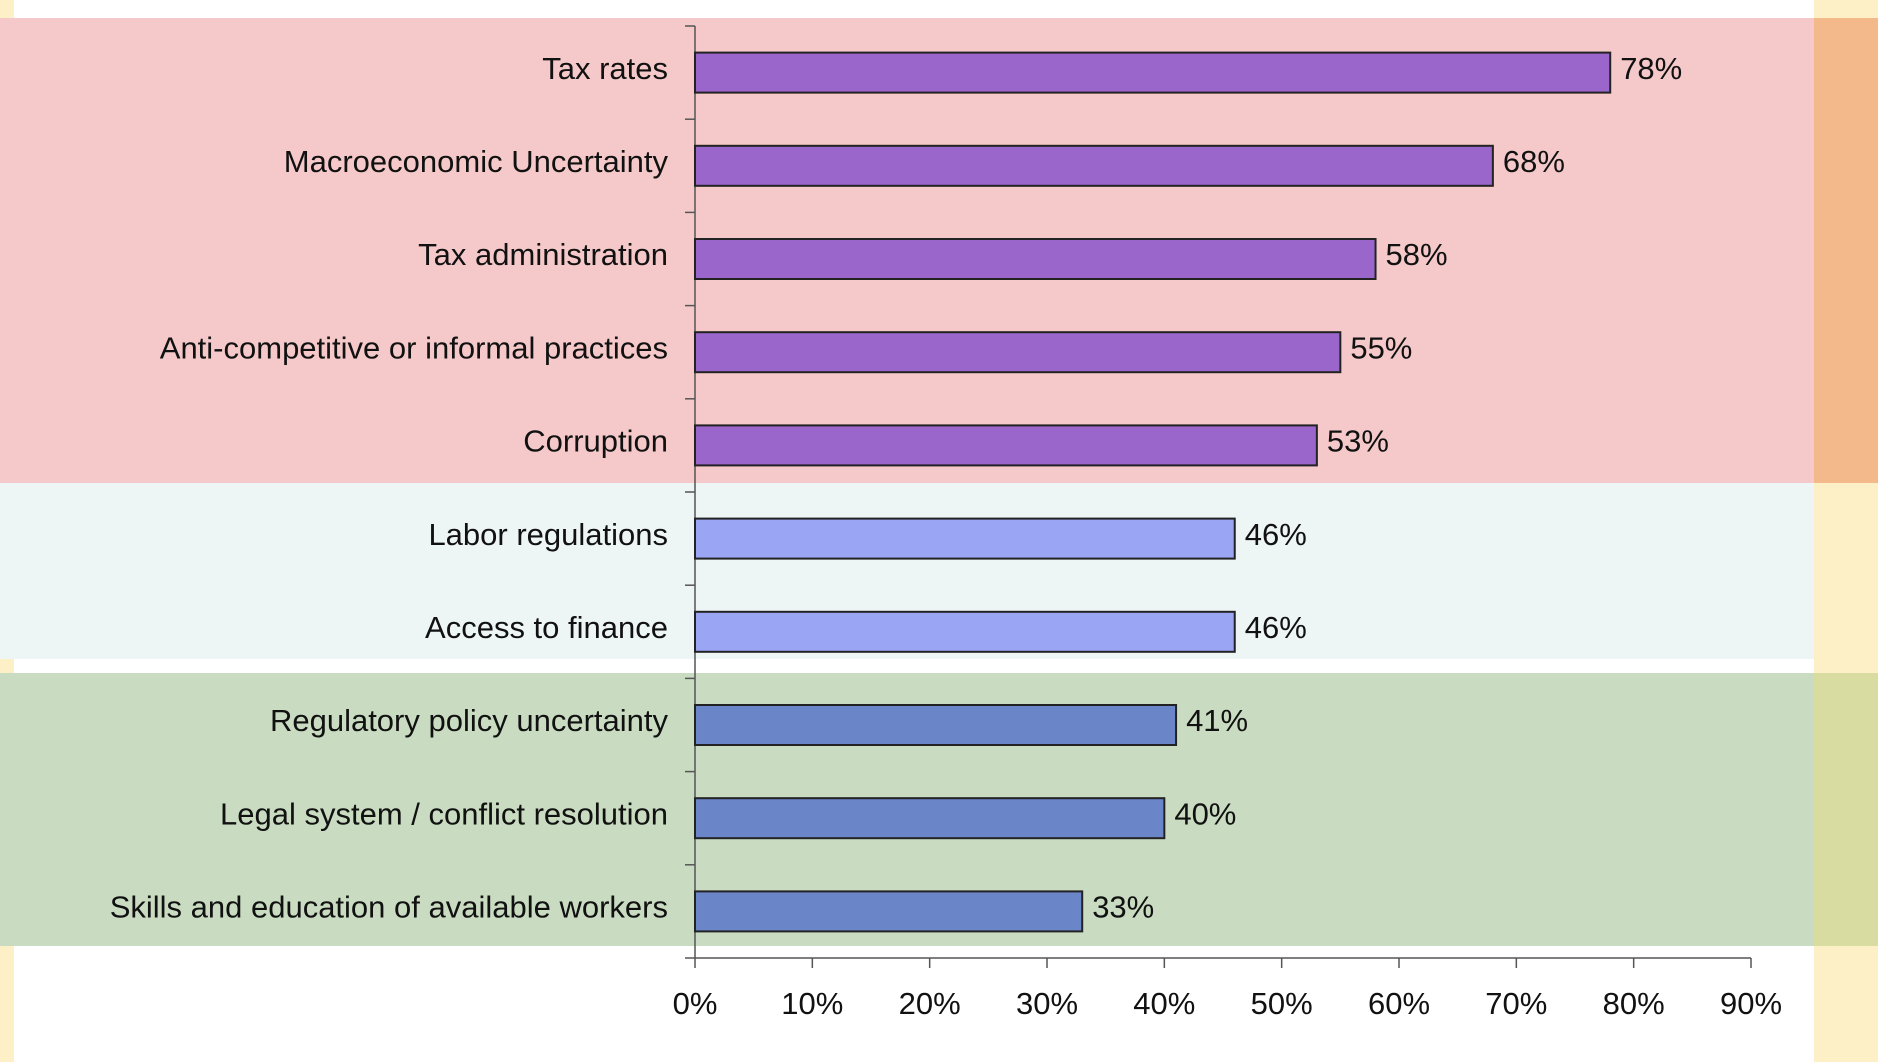 This screenshot has height=1062, width=1878. Describe the element at coordinates (1358, 441) in the screenshot. I see `value-label: 53%` at that location.